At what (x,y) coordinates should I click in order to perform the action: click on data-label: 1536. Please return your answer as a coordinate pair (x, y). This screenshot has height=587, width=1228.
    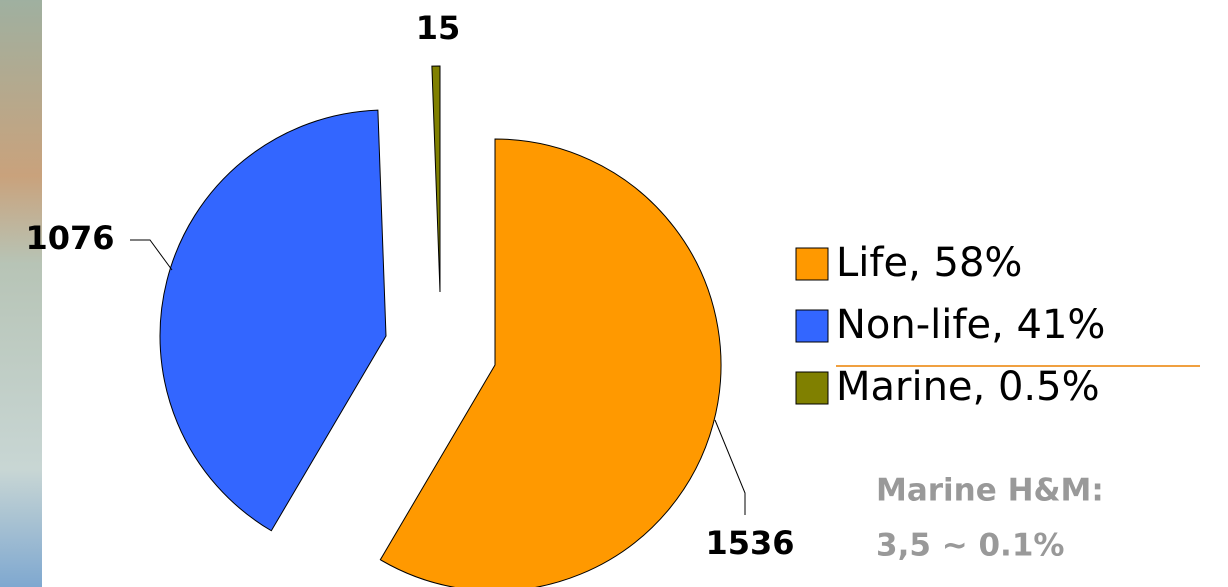
    Looking at the image, I should click on (749, 543).